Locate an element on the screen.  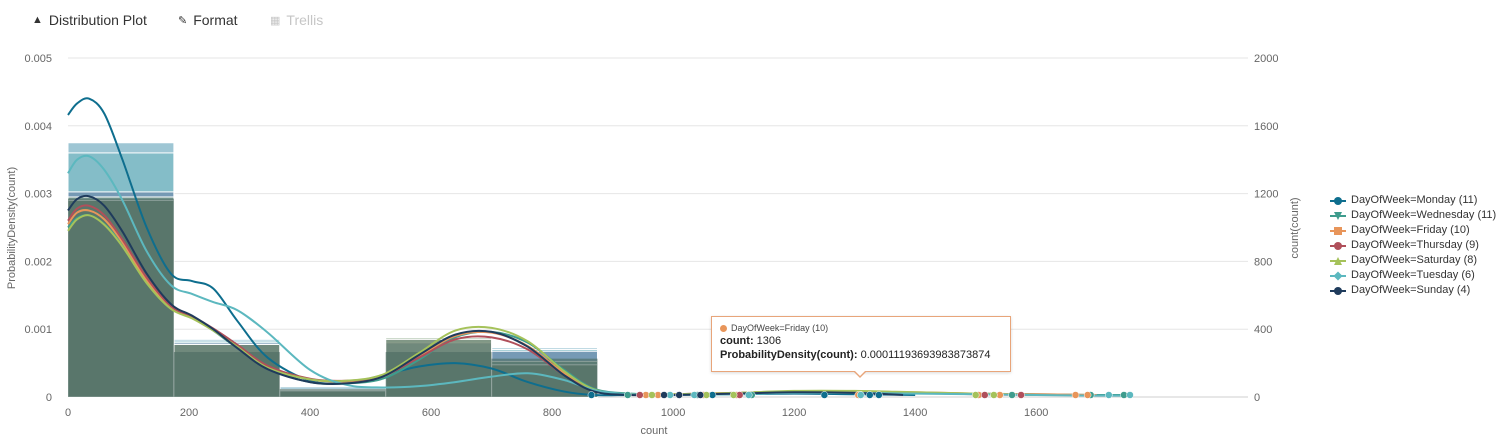
legend-item: DayOfWeek=Wednesday (11) is located at coordinates (1413, 215).